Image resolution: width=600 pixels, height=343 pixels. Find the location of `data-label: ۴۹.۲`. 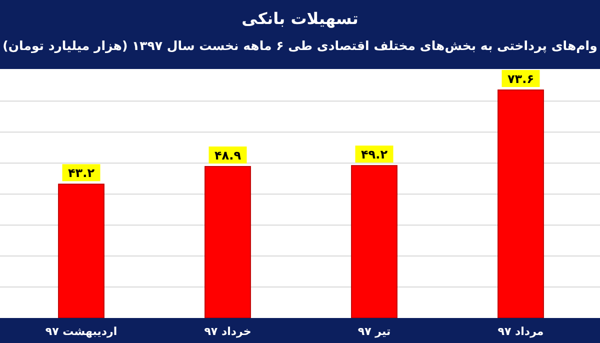

data-label: ۴۹.۲ is located at coordinates (374, 155).